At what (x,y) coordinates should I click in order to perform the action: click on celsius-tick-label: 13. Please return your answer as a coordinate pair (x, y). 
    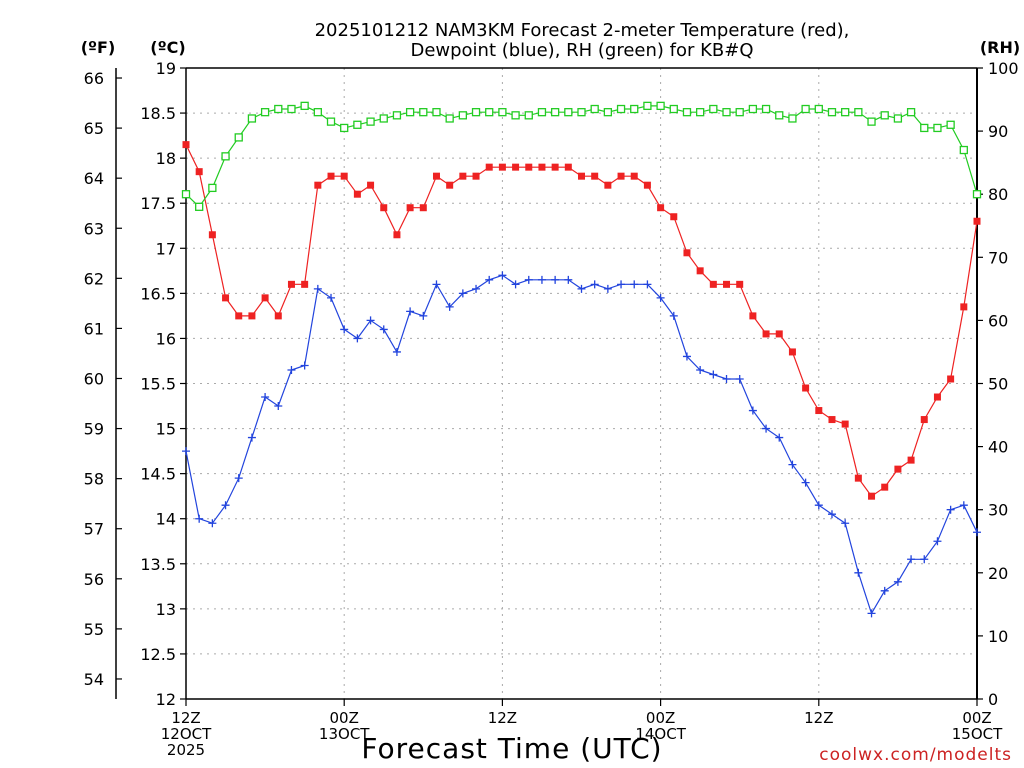
    Looking at the image, I should click on (166, 609).